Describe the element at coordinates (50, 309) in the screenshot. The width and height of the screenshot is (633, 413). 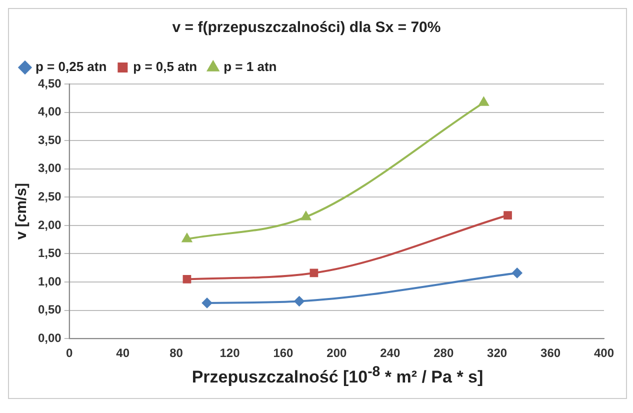
I see `y-tick-label: 0,50` at that location.